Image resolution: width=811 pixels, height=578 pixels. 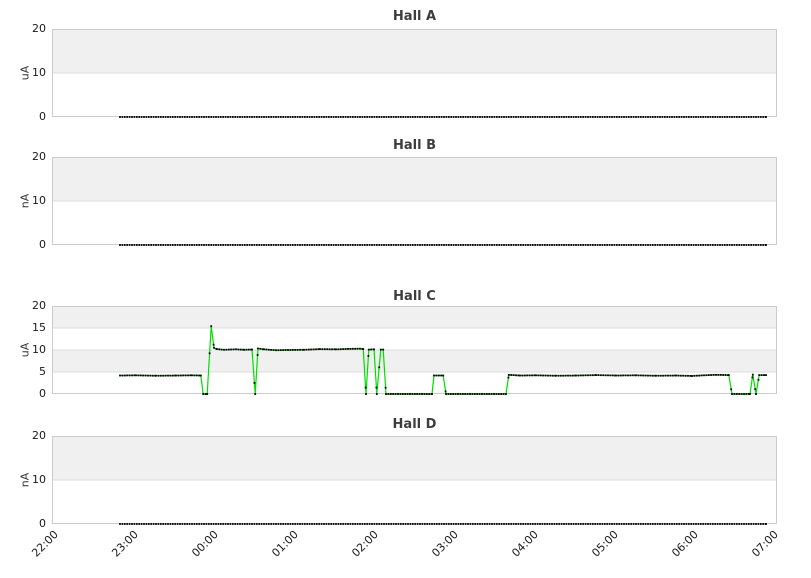 I want to click on plot-hall-d, so click(x=414, y=480).